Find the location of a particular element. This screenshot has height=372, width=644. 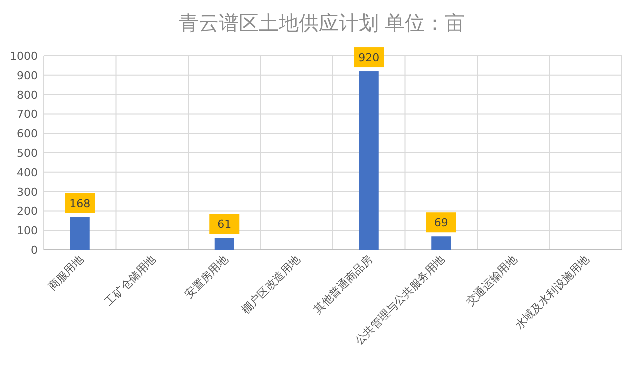

y-tick-label: 400 is located at coordinates (27, 173).